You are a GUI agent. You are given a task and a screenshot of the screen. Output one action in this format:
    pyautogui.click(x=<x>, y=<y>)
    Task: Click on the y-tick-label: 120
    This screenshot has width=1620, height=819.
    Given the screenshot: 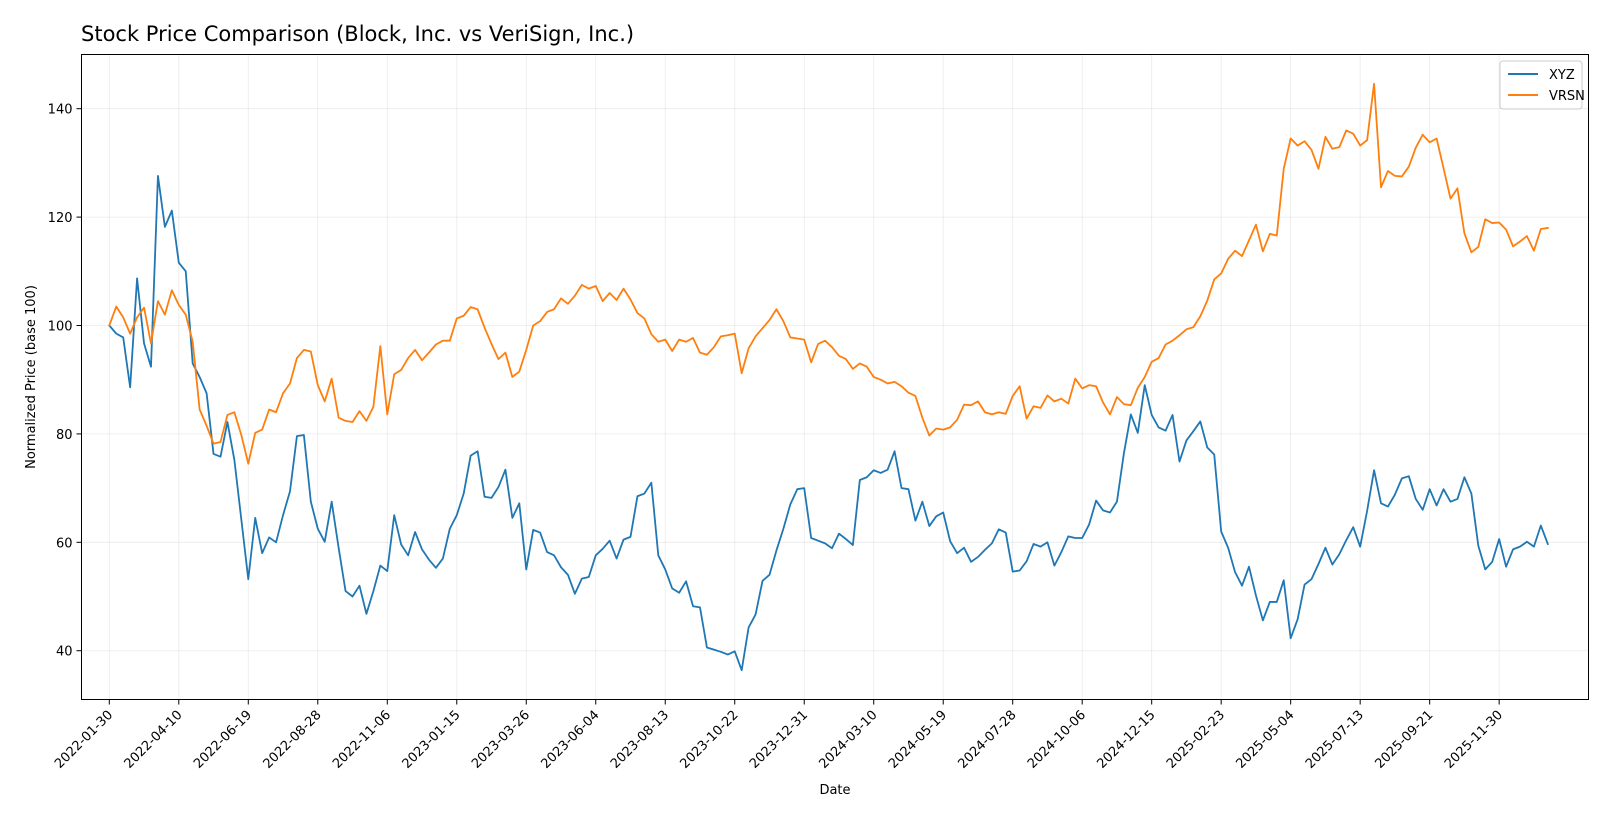 What is the action you would take?
    pyautogui.click(x=60, y=218)
    